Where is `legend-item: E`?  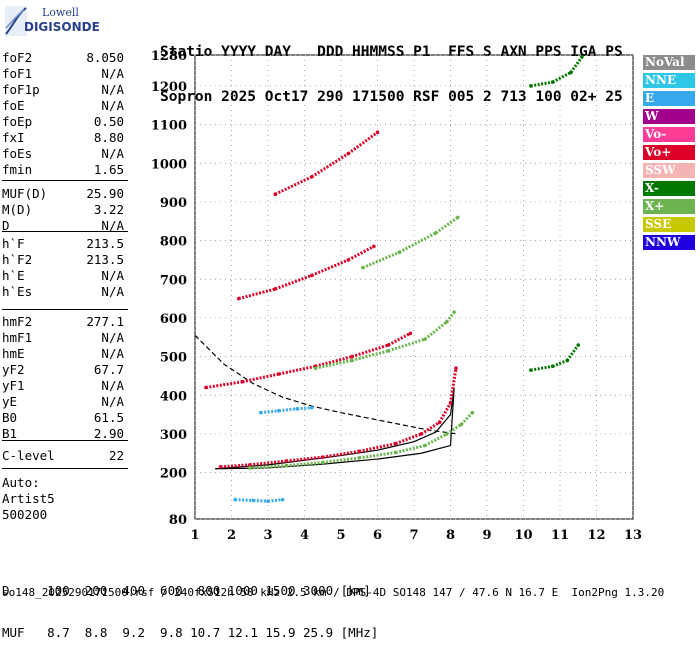 legend-item: E is located at coordinates (669, 98).